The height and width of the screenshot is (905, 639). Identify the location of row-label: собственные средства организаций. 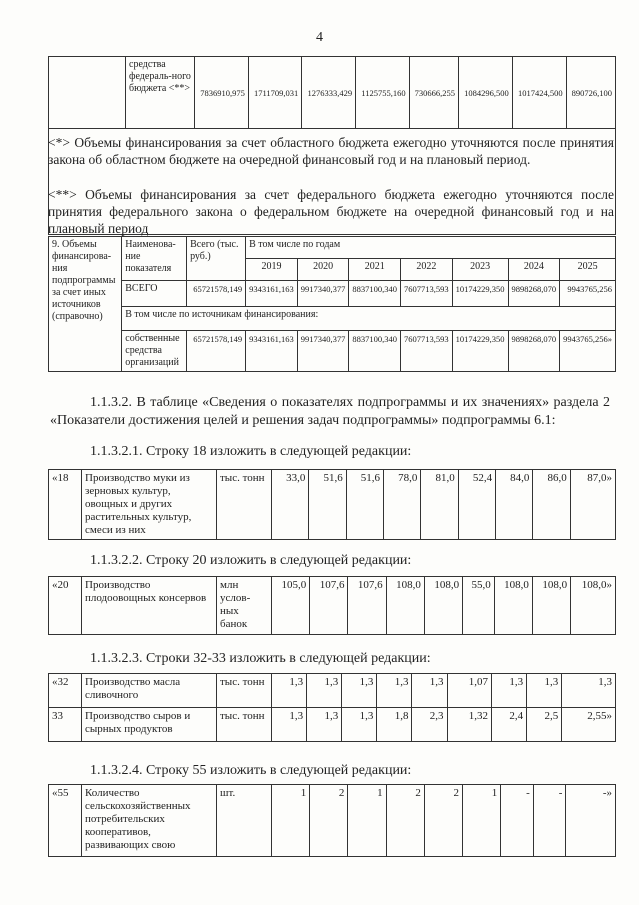
(154, 351).